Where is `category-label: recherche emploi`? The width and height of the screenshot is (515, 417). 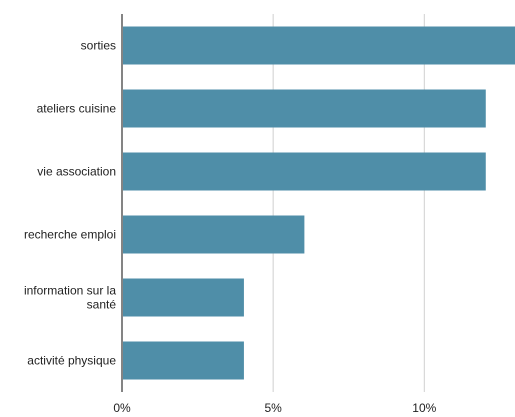
category-label: recherche emploi is located at coordinates (70, 235).